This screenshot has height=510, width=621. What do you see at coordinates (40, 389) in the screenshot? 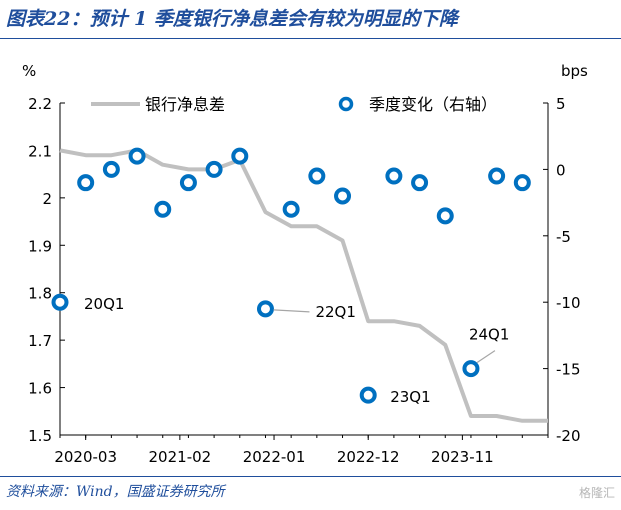
I see `left-tick-label: 1.6` at bounding box center [40, 389].